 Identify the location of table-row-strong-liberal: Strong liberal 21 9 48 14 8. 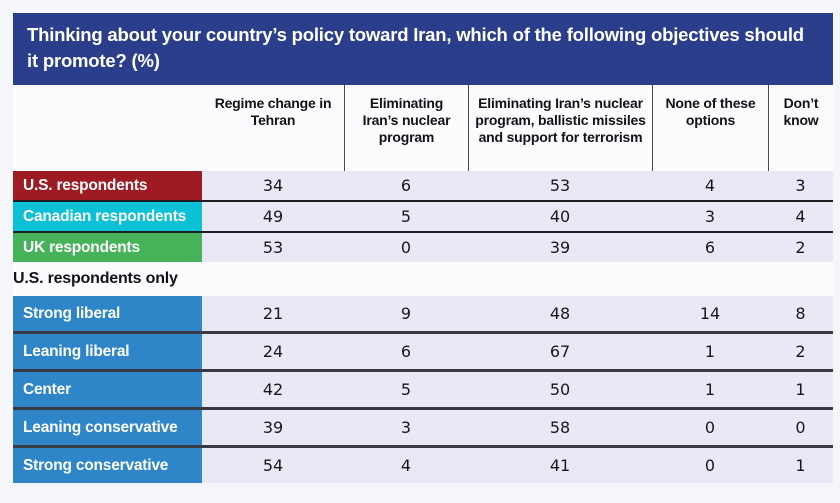
(423, 313).